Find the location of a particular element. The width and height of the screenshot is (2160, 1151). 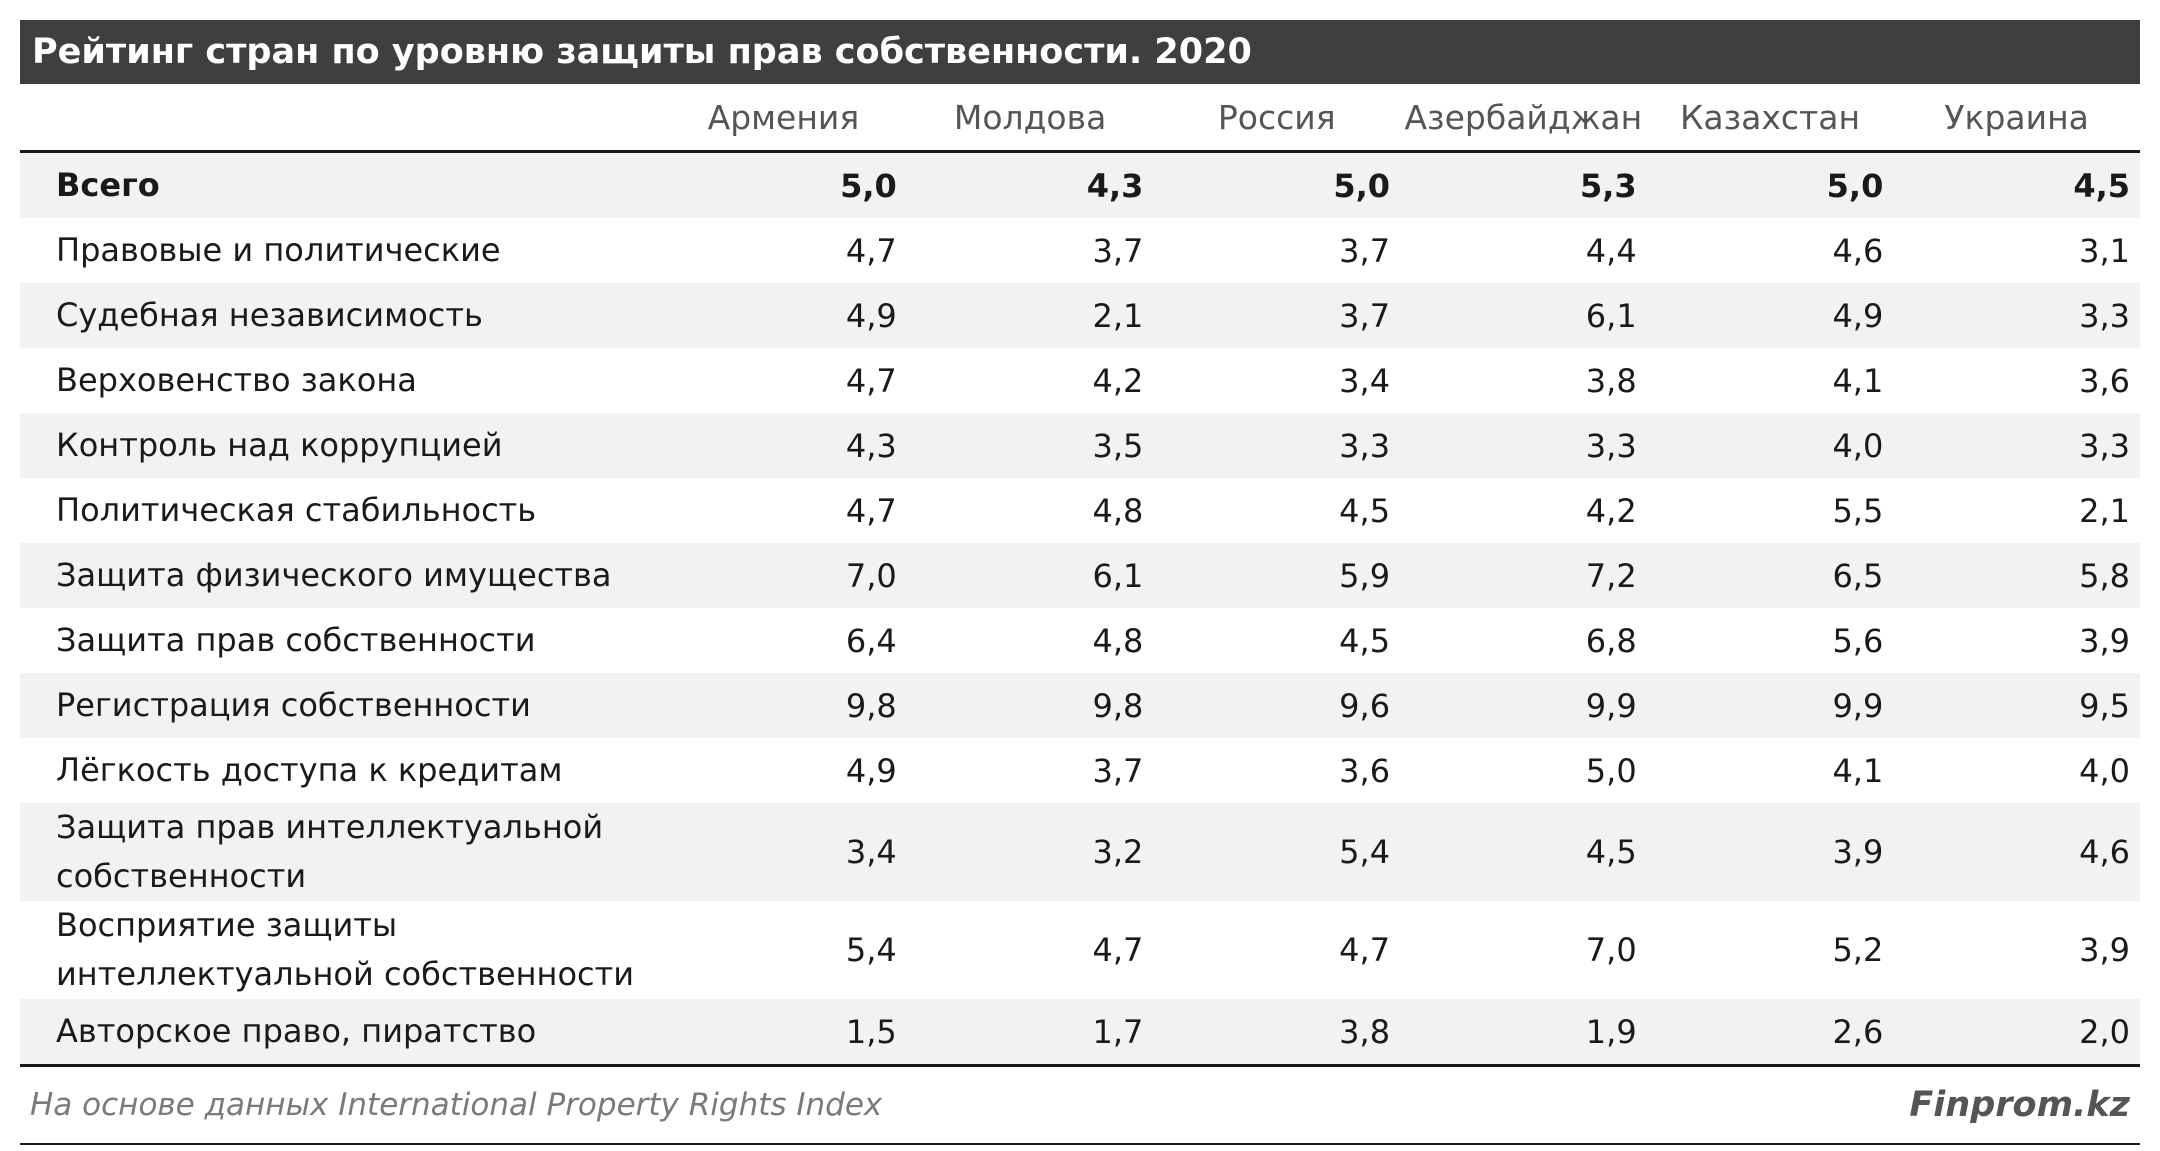

table-row: Судебная независимость 4,9 2,1 3,7 6,1 4,9 3,3 is located at coordinates (1080, 315).